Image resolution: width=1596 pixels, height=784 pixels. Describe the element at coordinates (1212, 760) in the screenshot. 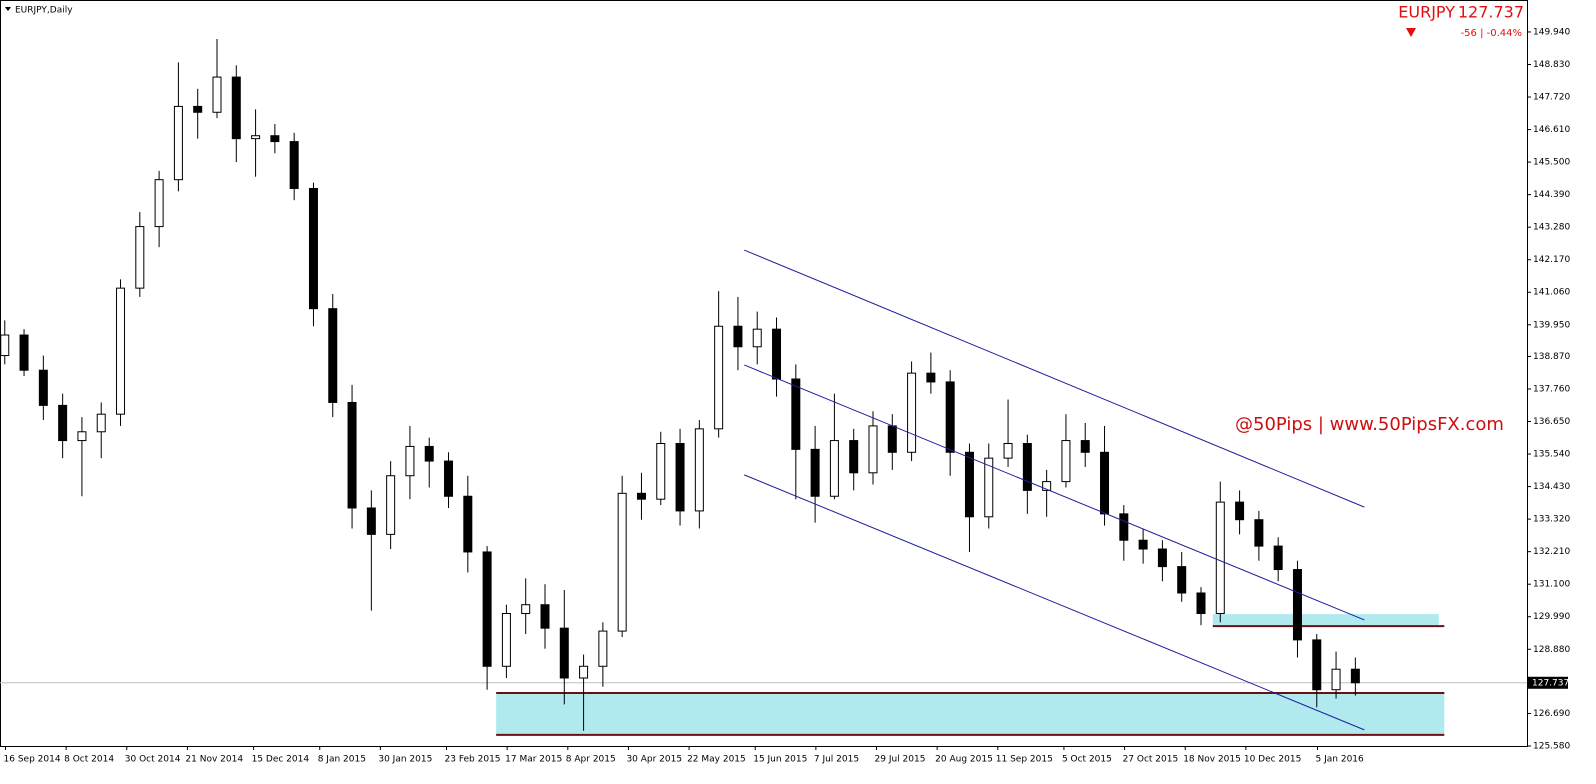

I see `x-tick-label: 18 Nov 2015` at that location.